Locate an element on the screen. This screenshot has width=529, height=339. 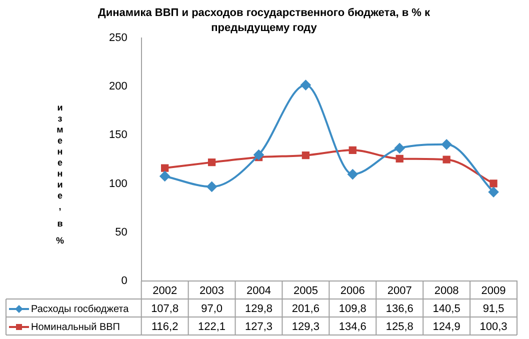
x-tick-label: 2002 is located at coordinates (165, 291).